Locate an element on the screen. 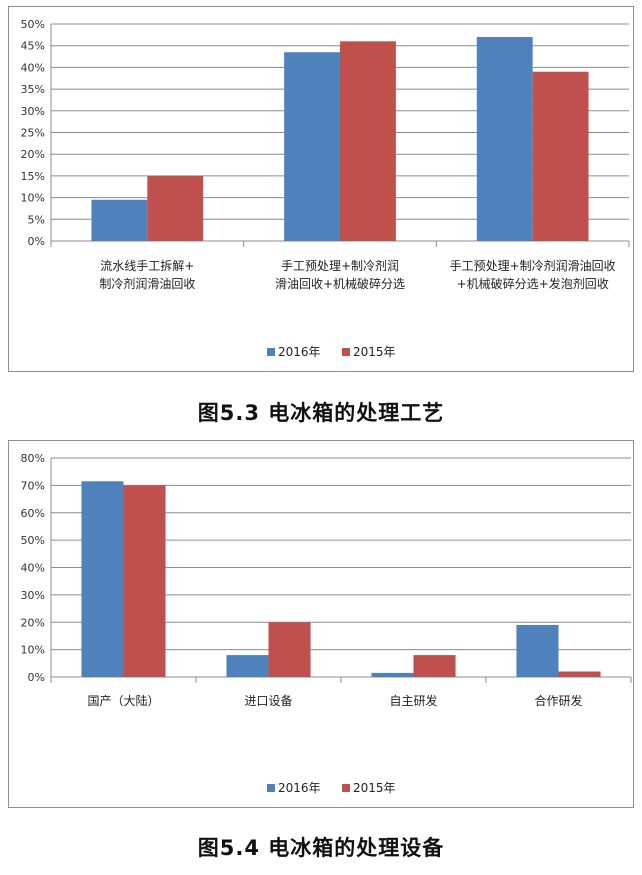 The height and width of the screenshot is (875, 642). x-category-label: 制冷剂润滑油回收 is located at coordinates (147, 283).